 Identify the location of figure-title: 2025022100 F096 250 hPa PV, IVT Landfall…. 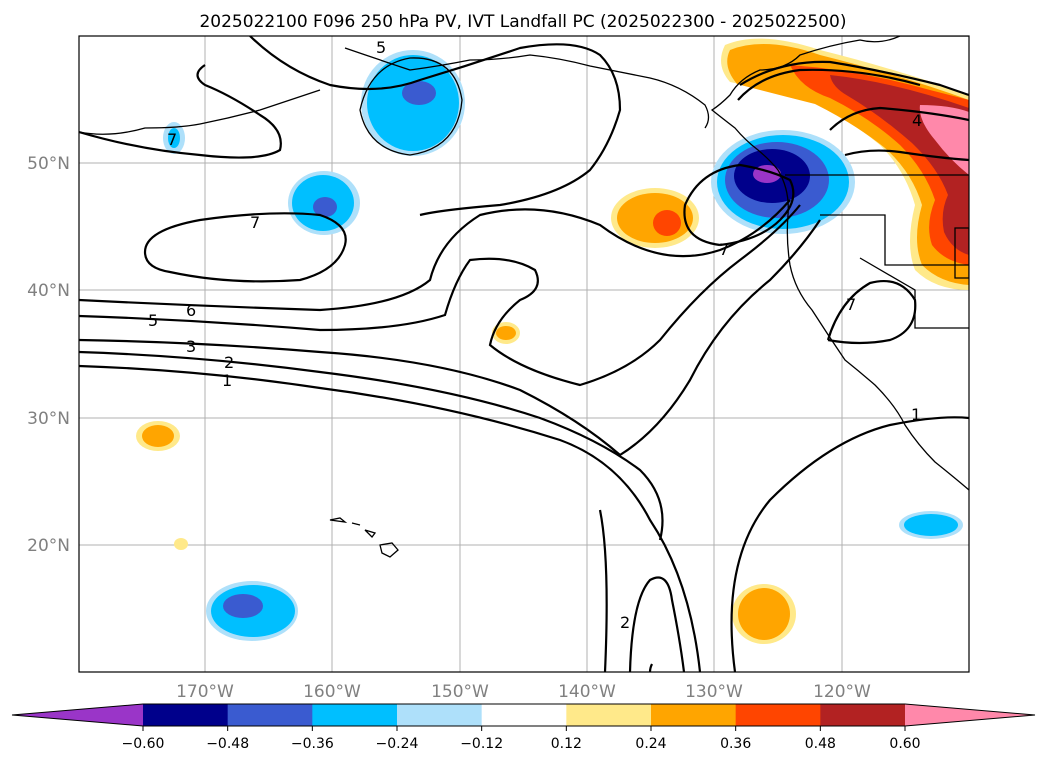
(522, 22).